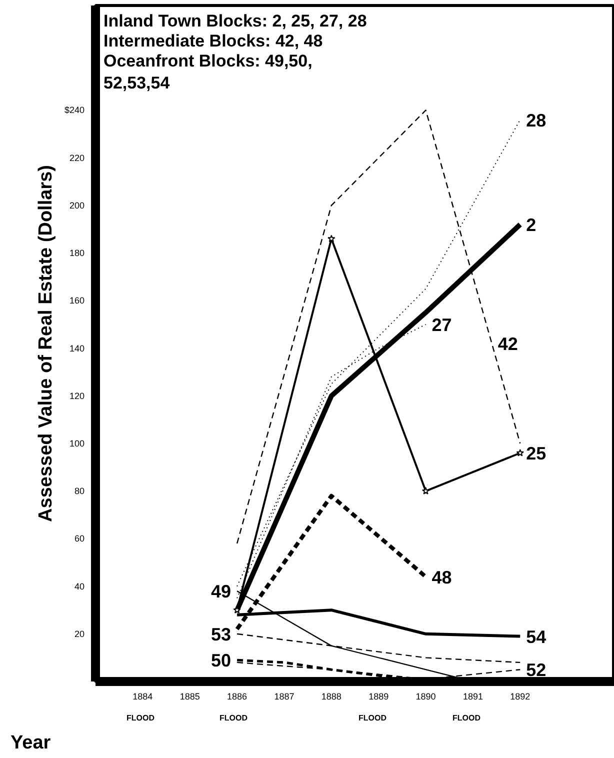  What do you see at coordinates (74, 110) in the screenshot?
I see `y-tick-label: $240` at bounding box center [74, 110].